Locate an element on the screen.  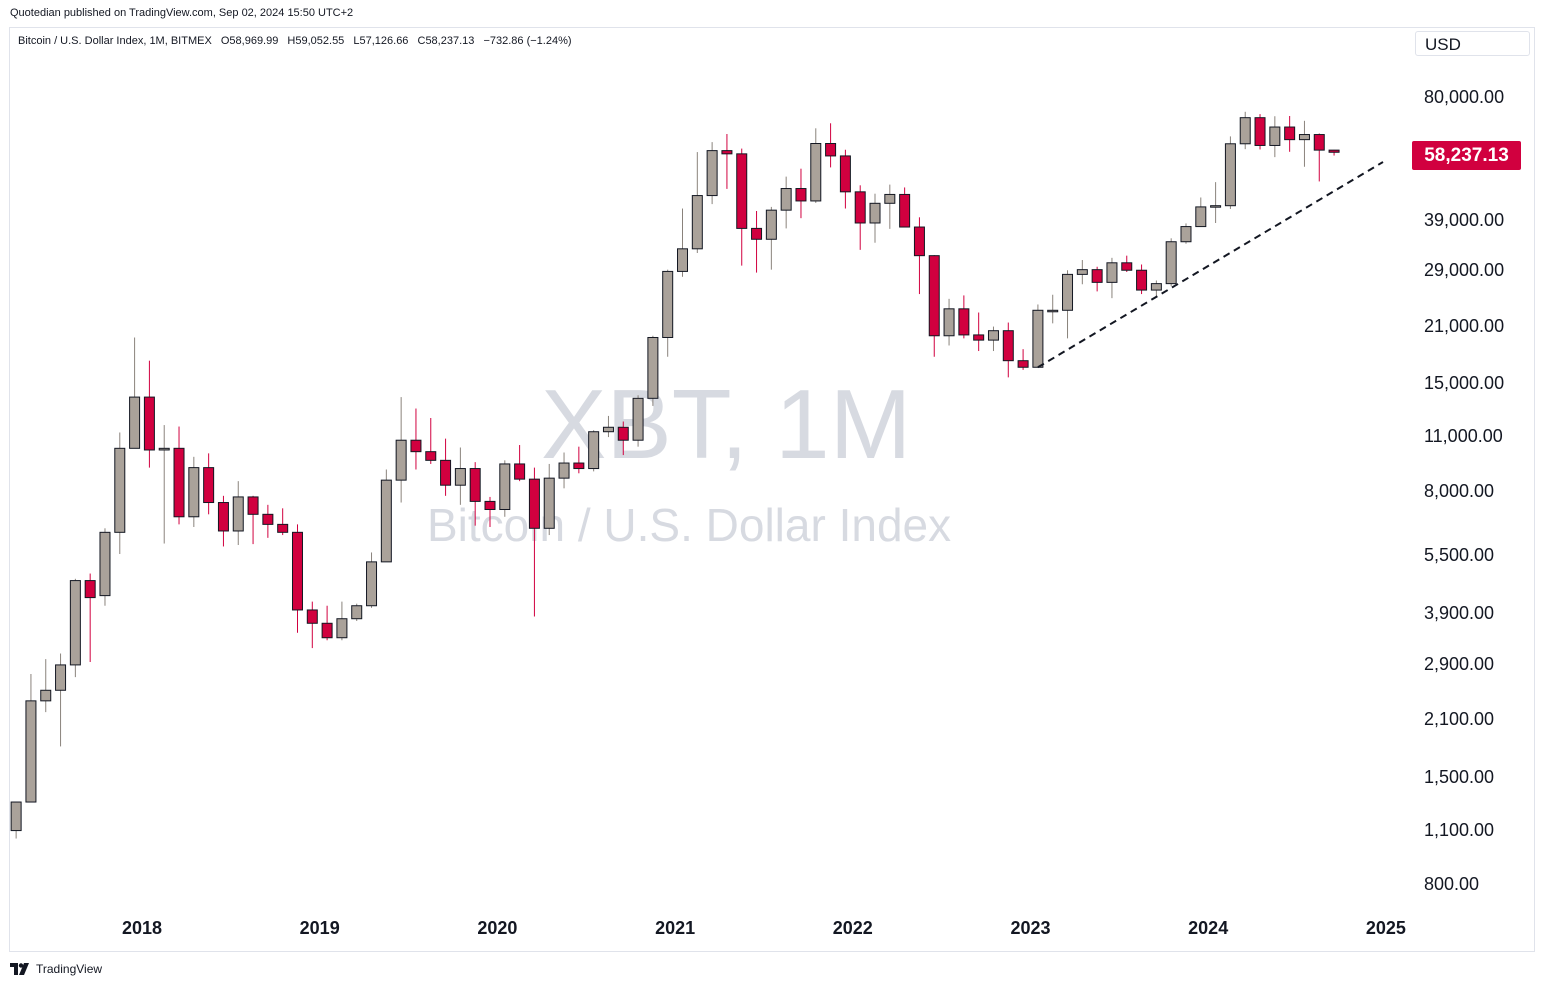
legend-close: C58,237.13 is located at coordinates (446, 41).